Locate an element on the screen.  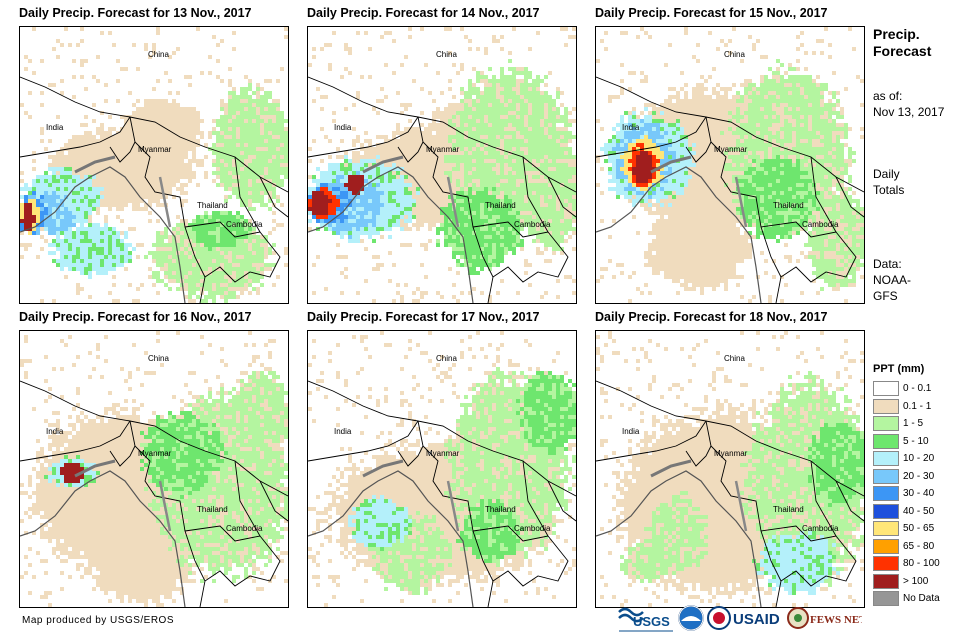
fewsnet-logo-icon: FEWS NET is located at coordinates (827, 618).